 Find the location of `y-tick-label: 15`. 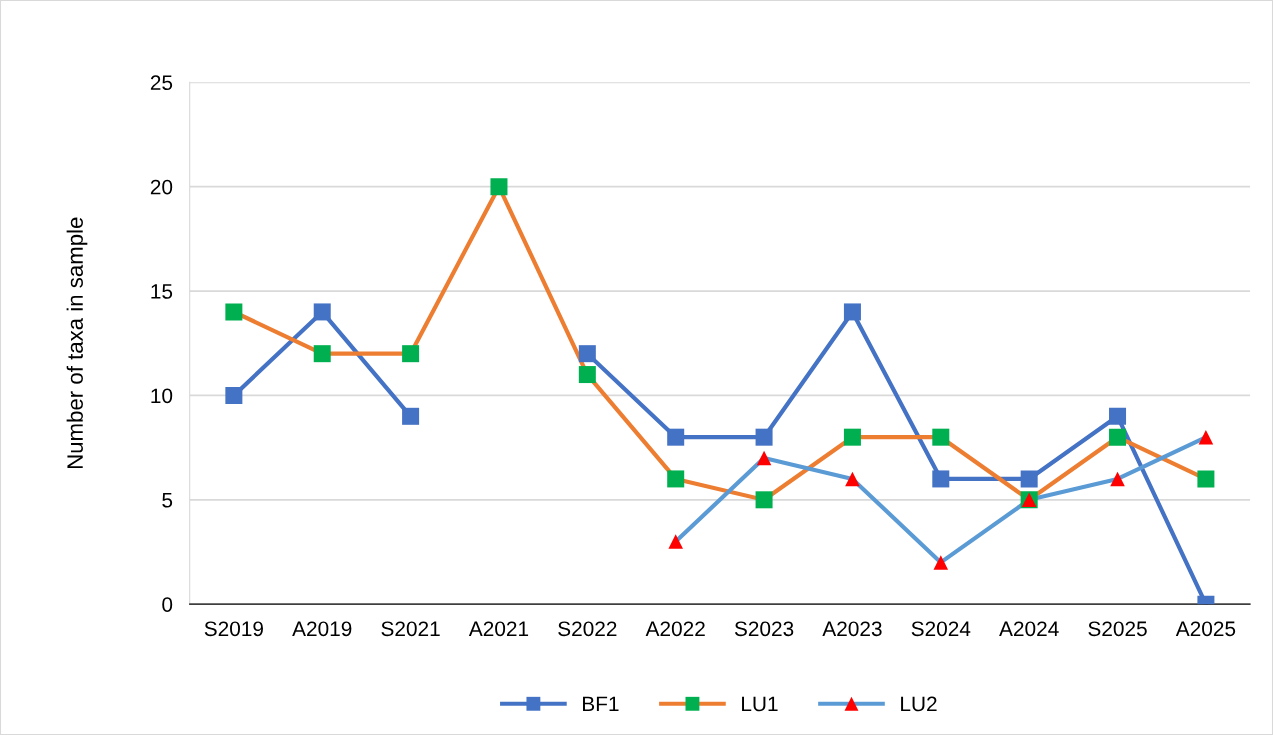

y-tick-label: 15 is located at coordinates (162, 291).